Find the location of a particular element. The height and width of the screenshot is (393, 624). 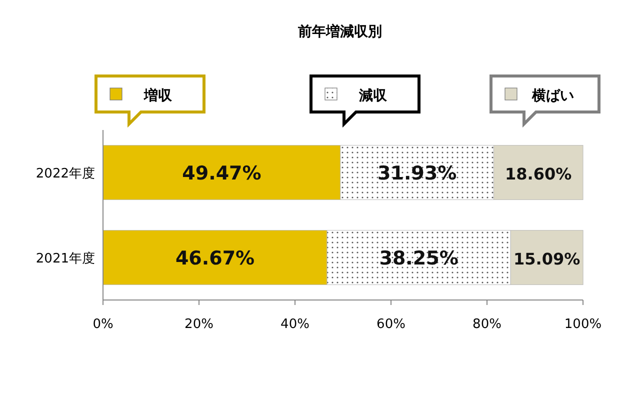

data-label: 15.09% is located at coordinates (547, 259).